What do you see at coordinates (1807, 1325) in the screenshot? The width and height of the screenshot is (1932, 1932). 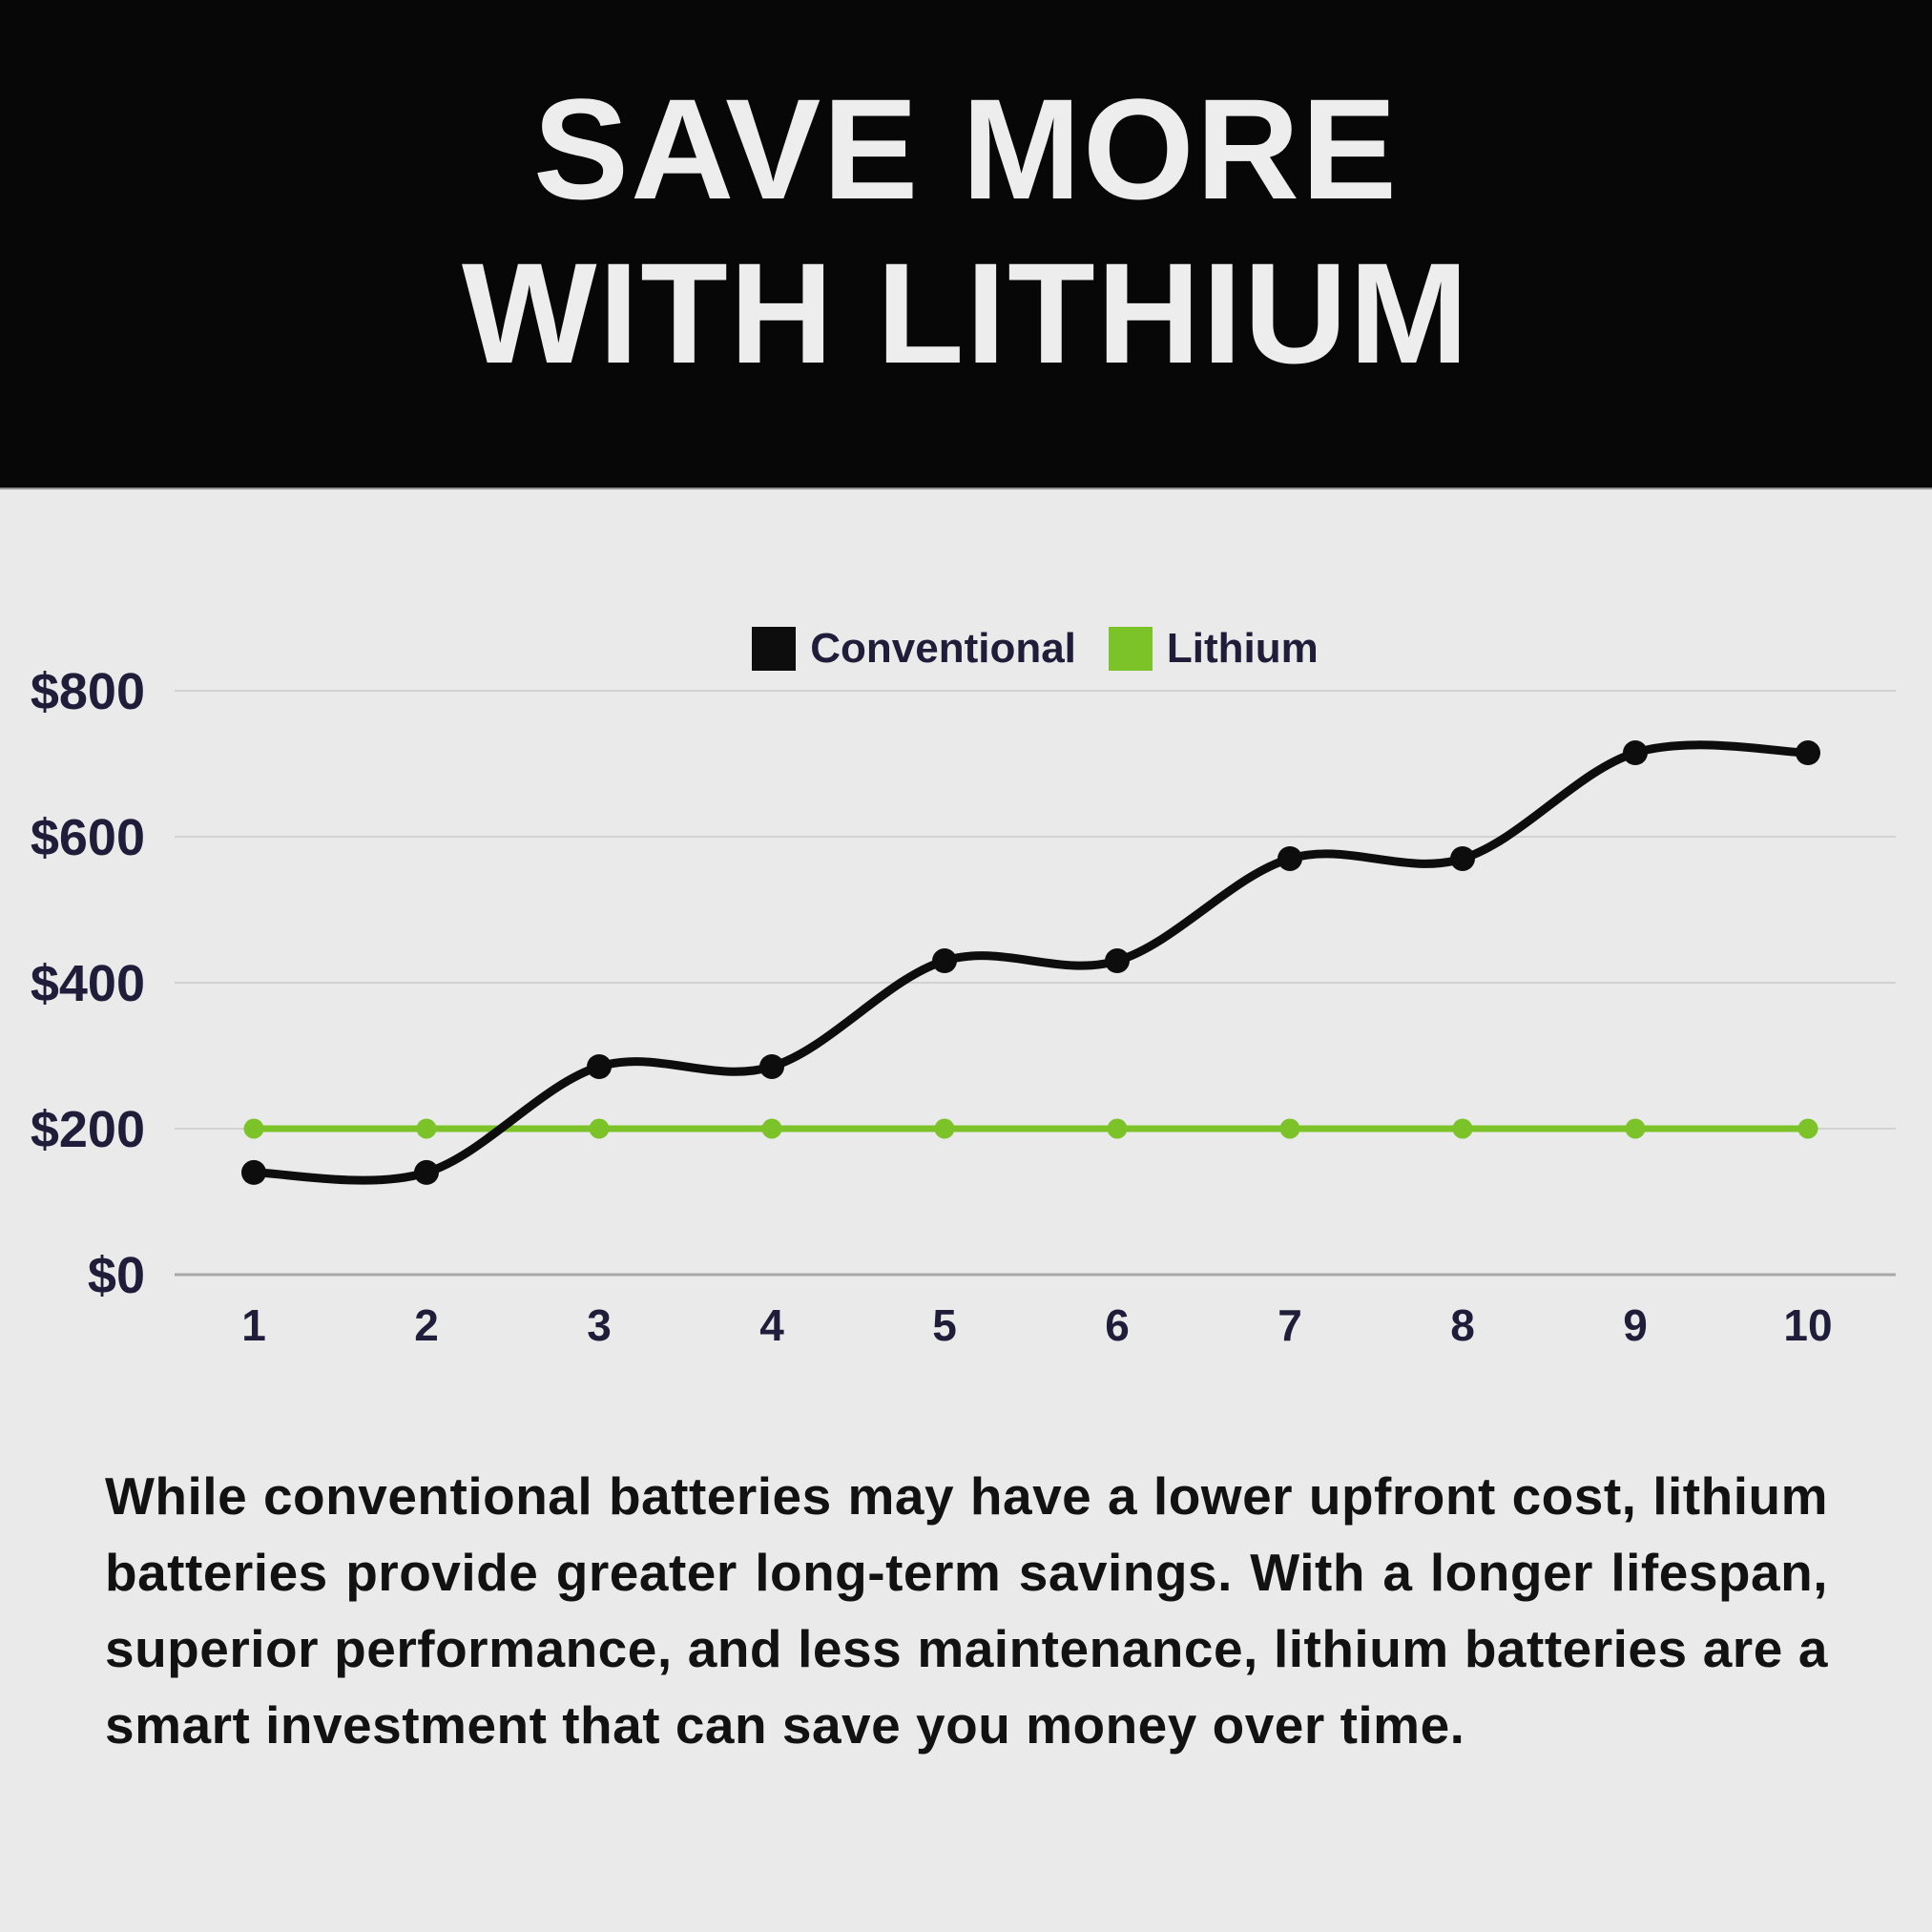 I see `svg-text: 10` at bounding box center [1807, 1325].